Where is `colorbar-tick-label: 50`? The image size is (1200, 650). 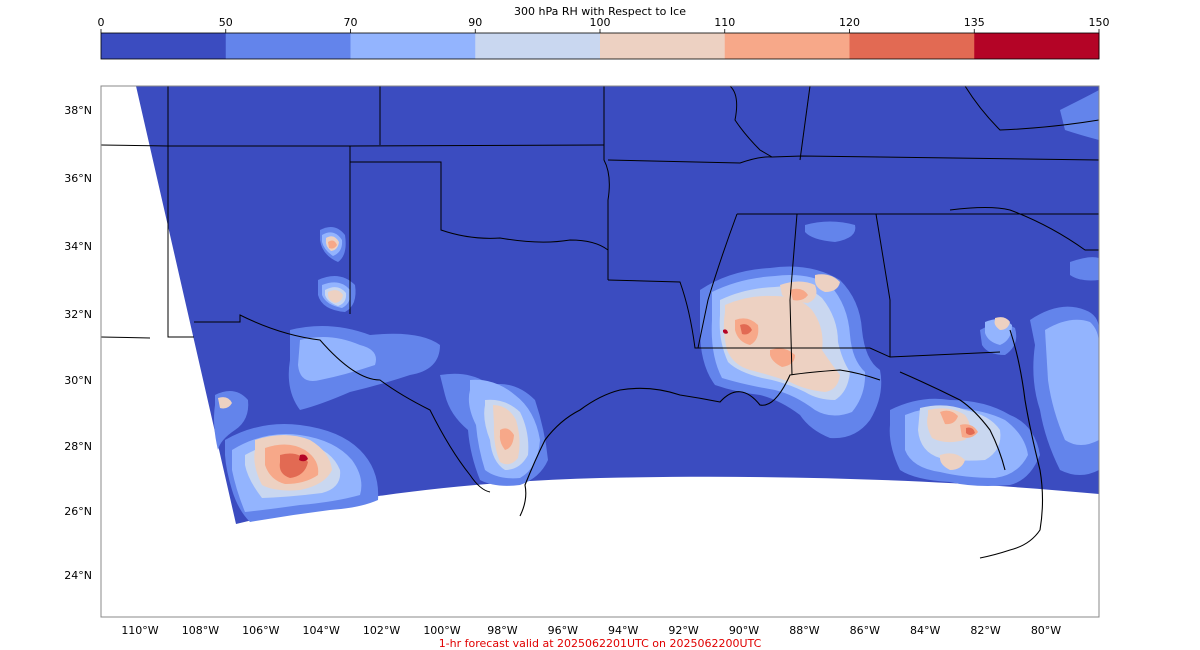 colorbar-tick-label: 50 is located at coordinates (226, 22).